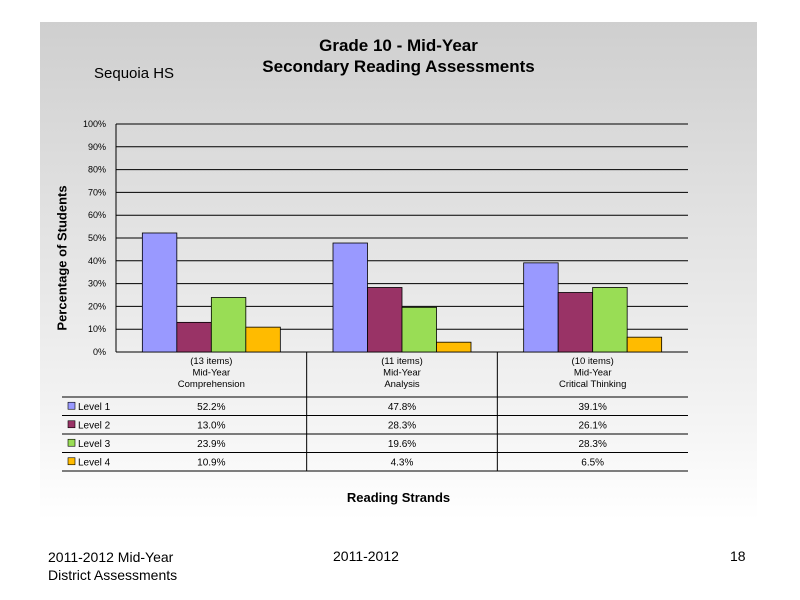 This screenshot has width=800, height=600. Describe the element at coordinates (402, 384) in the screenshot. I see `category-label: Analysis` at that location.